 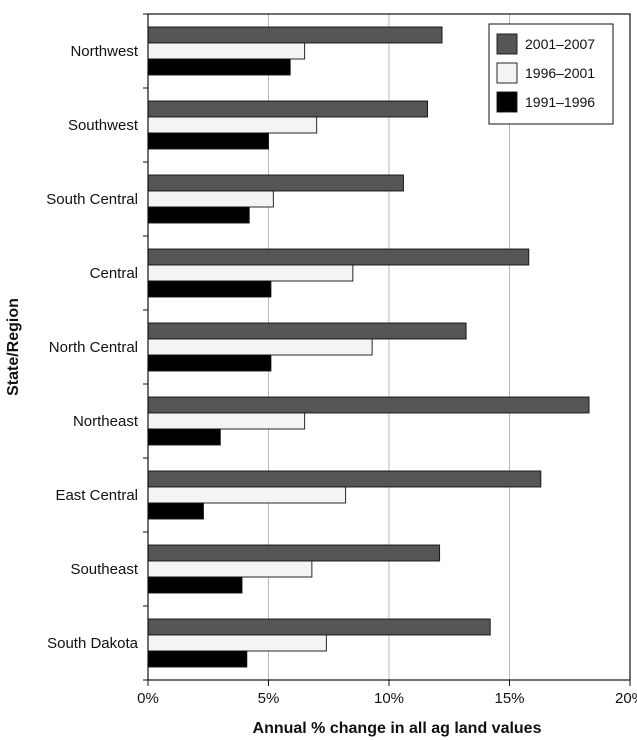 What do you see at coordinates (148, 698) in the screenshot?
I see `x-tick-label-0: 0%` at bounding box center [148, 698].